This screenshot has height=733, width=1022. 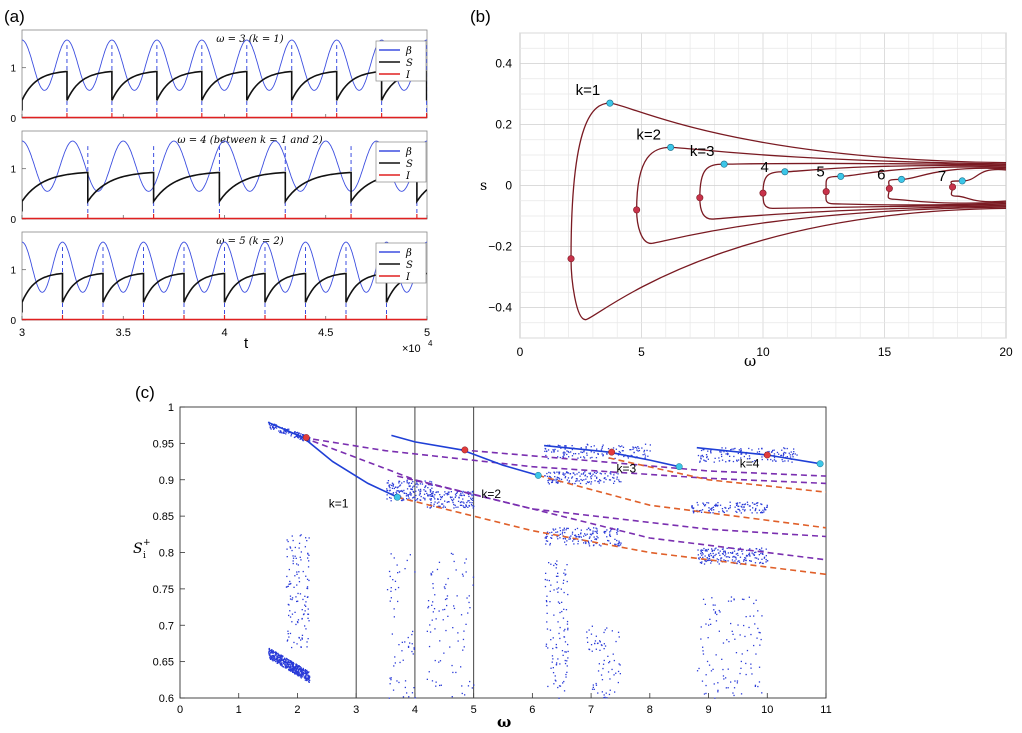 I want to click on panel-c-red-point, so click(x=465, y=450).